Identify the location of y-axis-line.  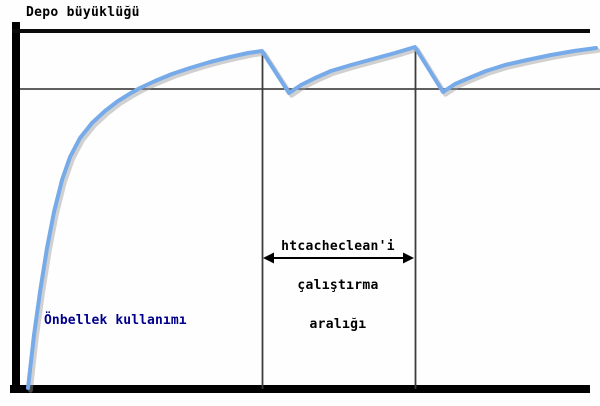
(16, 207).